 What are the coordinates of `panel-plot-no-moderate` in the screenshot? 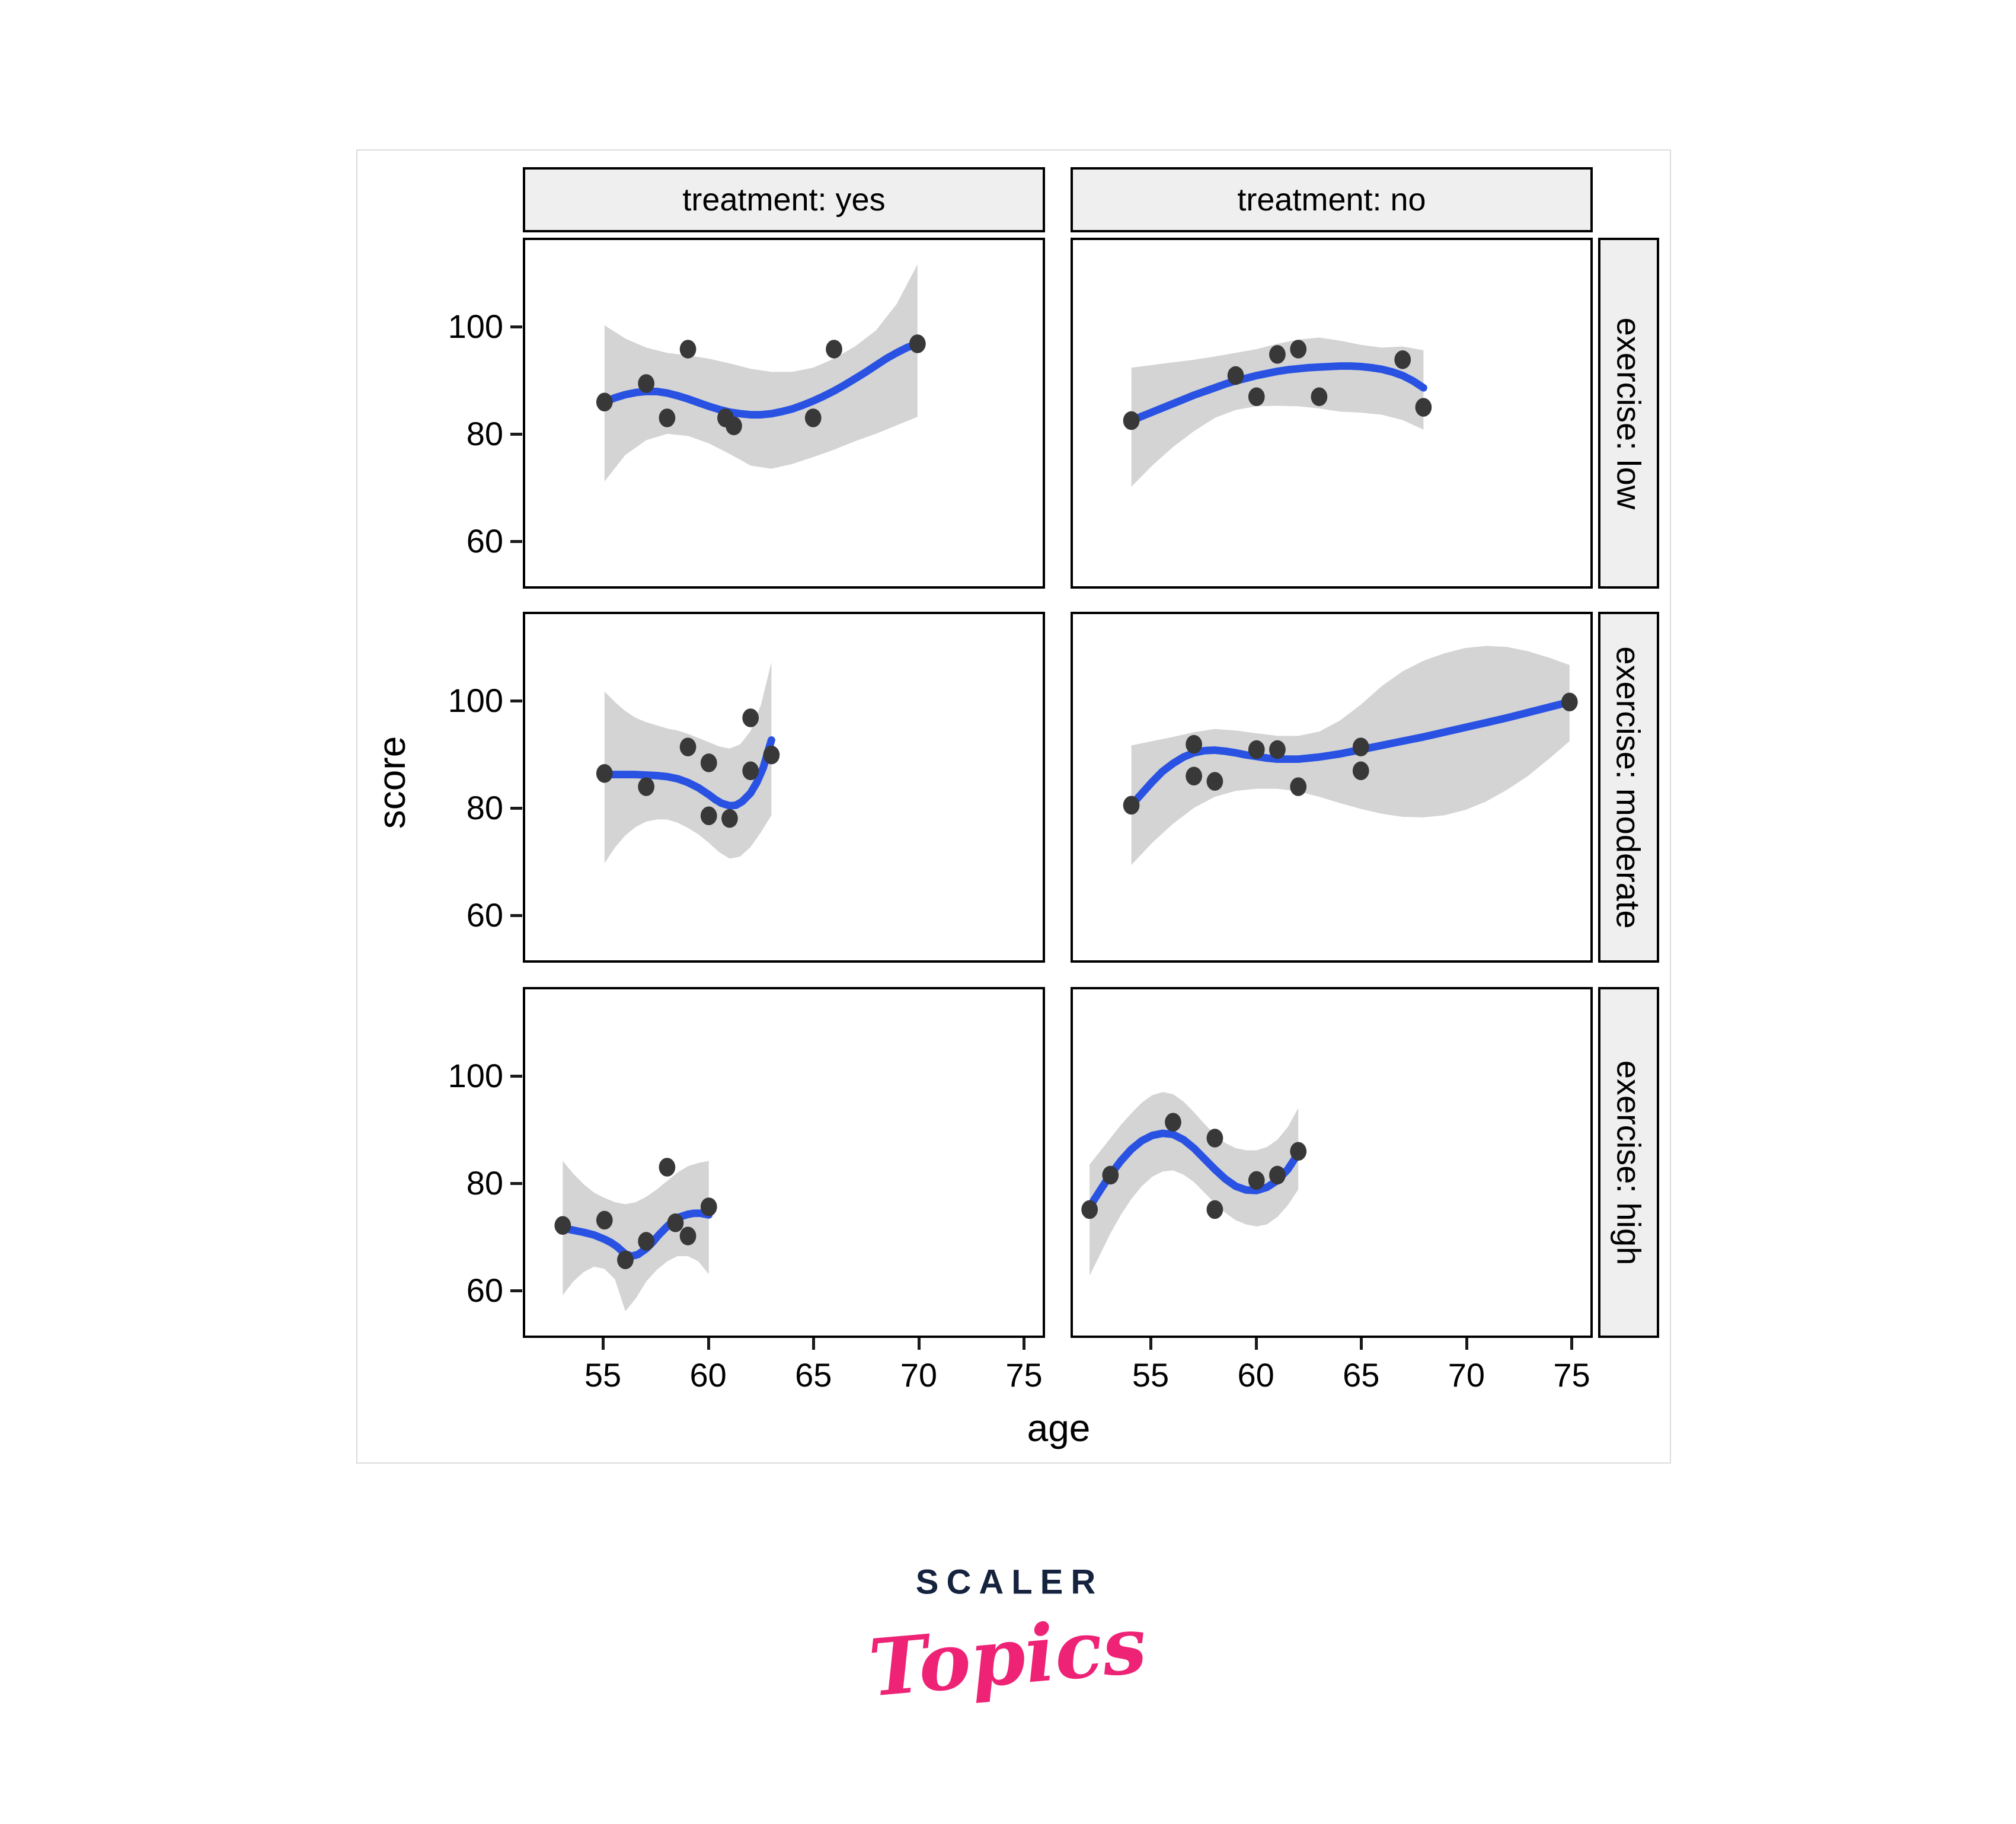 It's located at (1350, 755).